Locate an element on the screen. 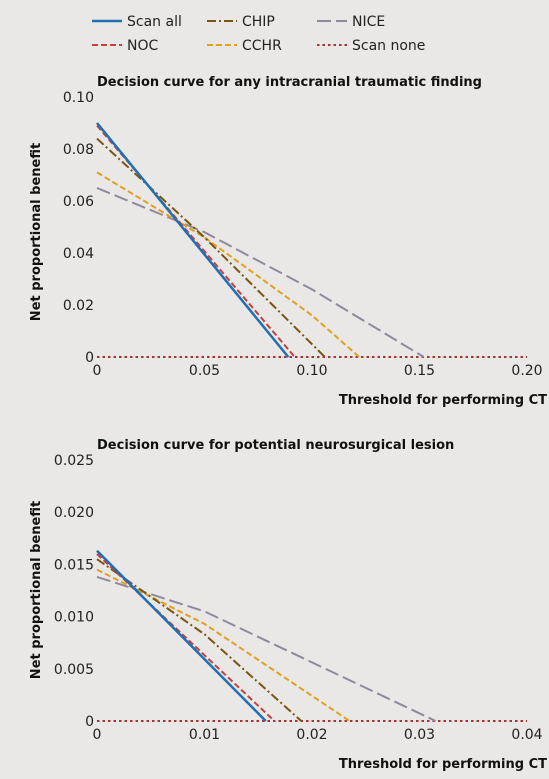 Image resolution: width=549 pixels, height=779 pixels. x-tick-label: 0.10 is located at coordinates (311, 371).